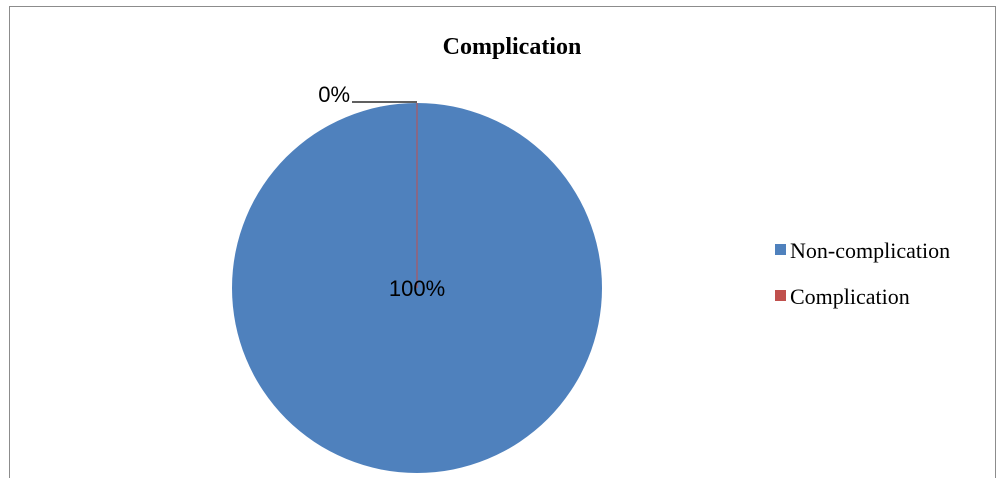 The image size is (1000, 480). Describe the element at coordinates (780, 249) in the screenshot. I see `legend-swatch-non-complication` at that location.